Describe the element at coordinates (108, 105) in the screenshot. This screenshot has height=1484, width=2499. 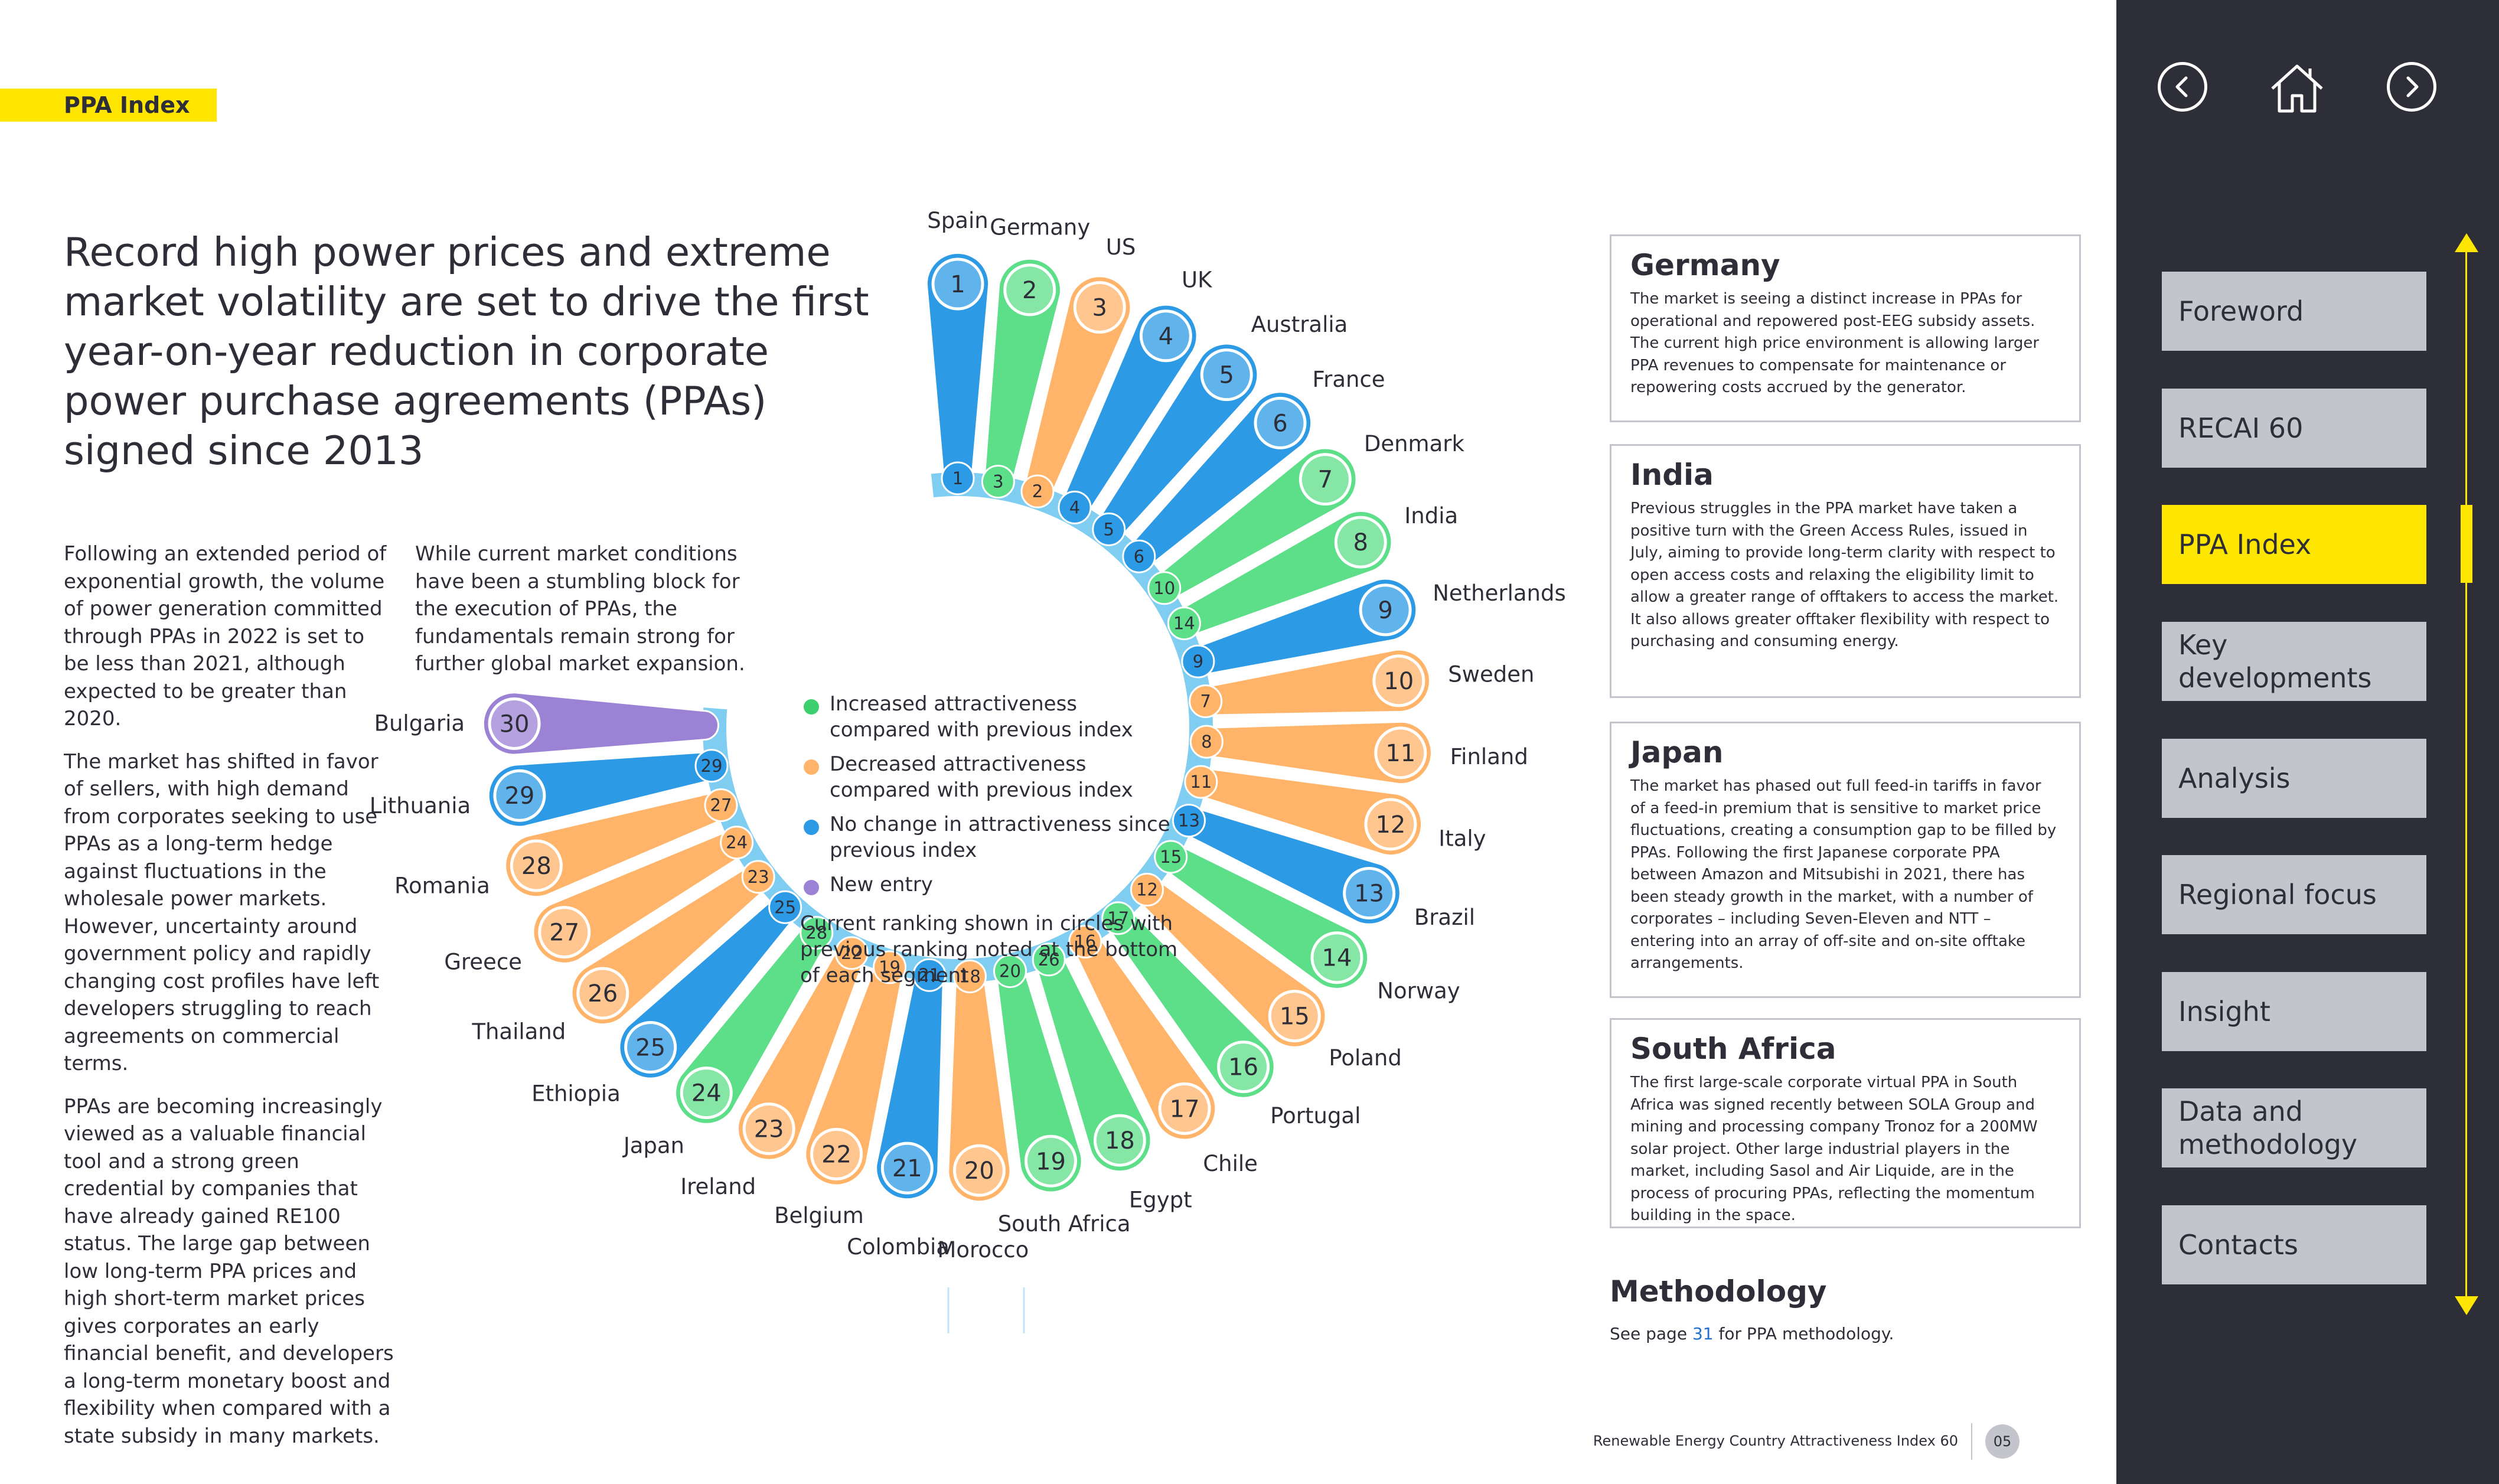
I see `section-tag: PPA Index` at that location.